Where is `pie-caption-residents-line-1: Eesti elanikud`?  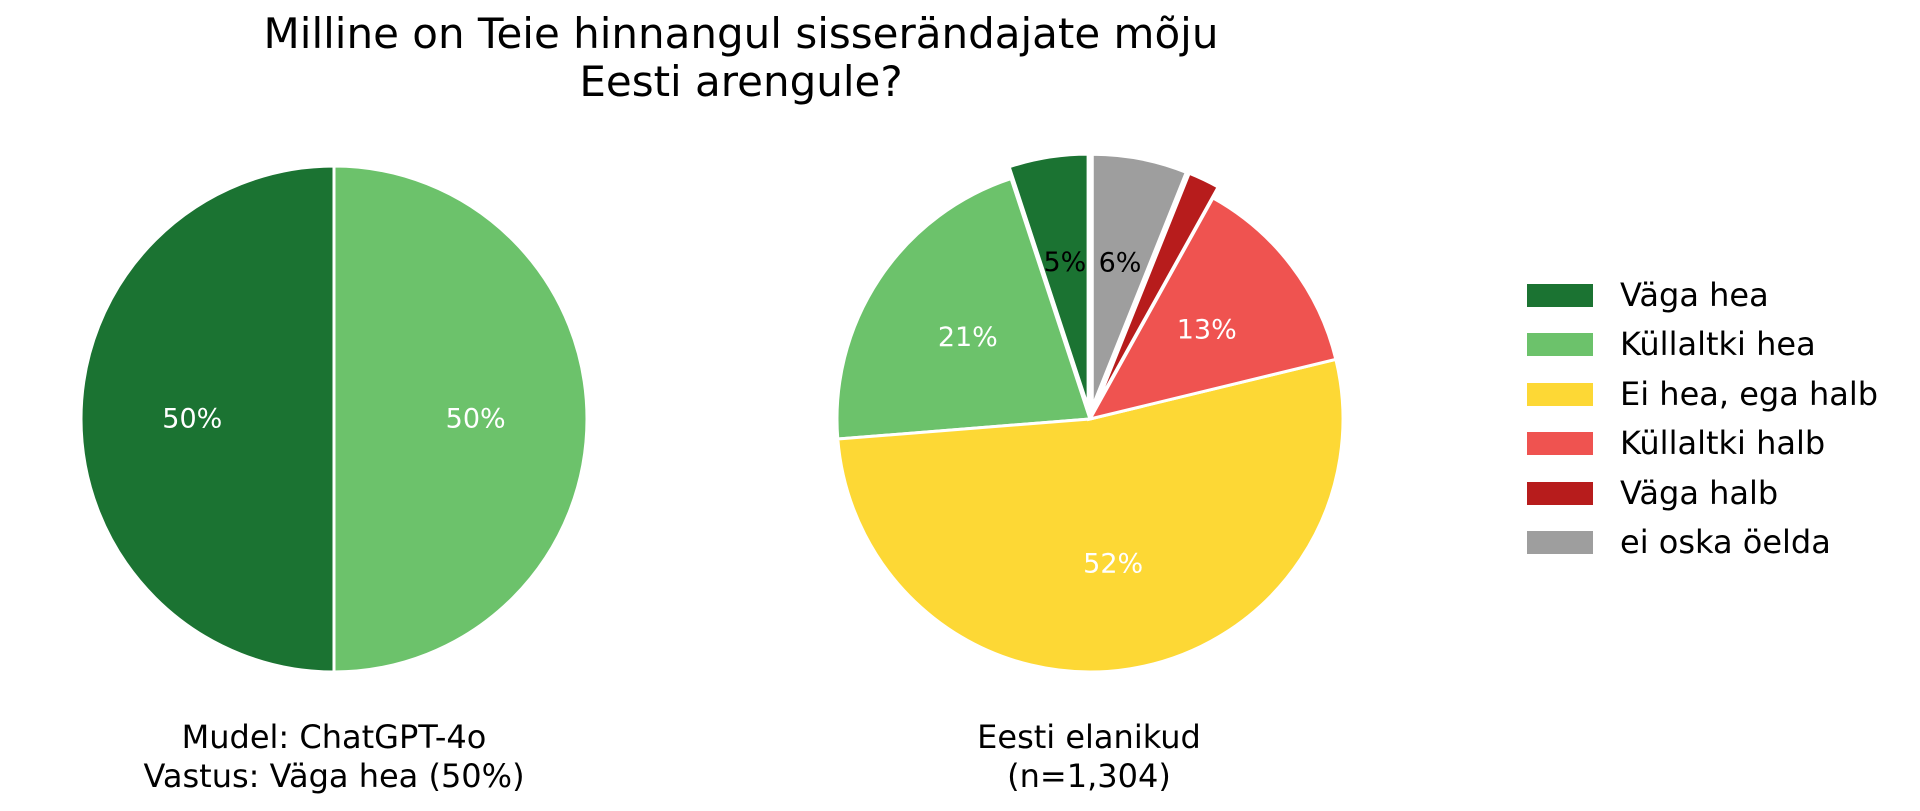
pie-caption-residents-line-1: Eesti elanikud is located at coordinates (1089, 737).